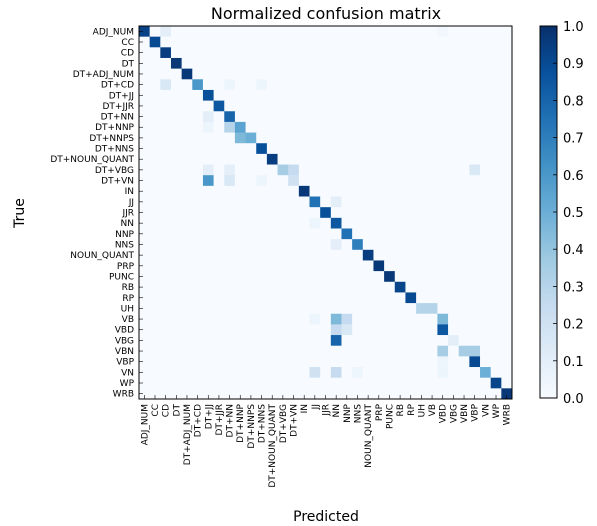 The image size is (597, 526). I want to click on x-tick-label: UH, so click(422, 410).